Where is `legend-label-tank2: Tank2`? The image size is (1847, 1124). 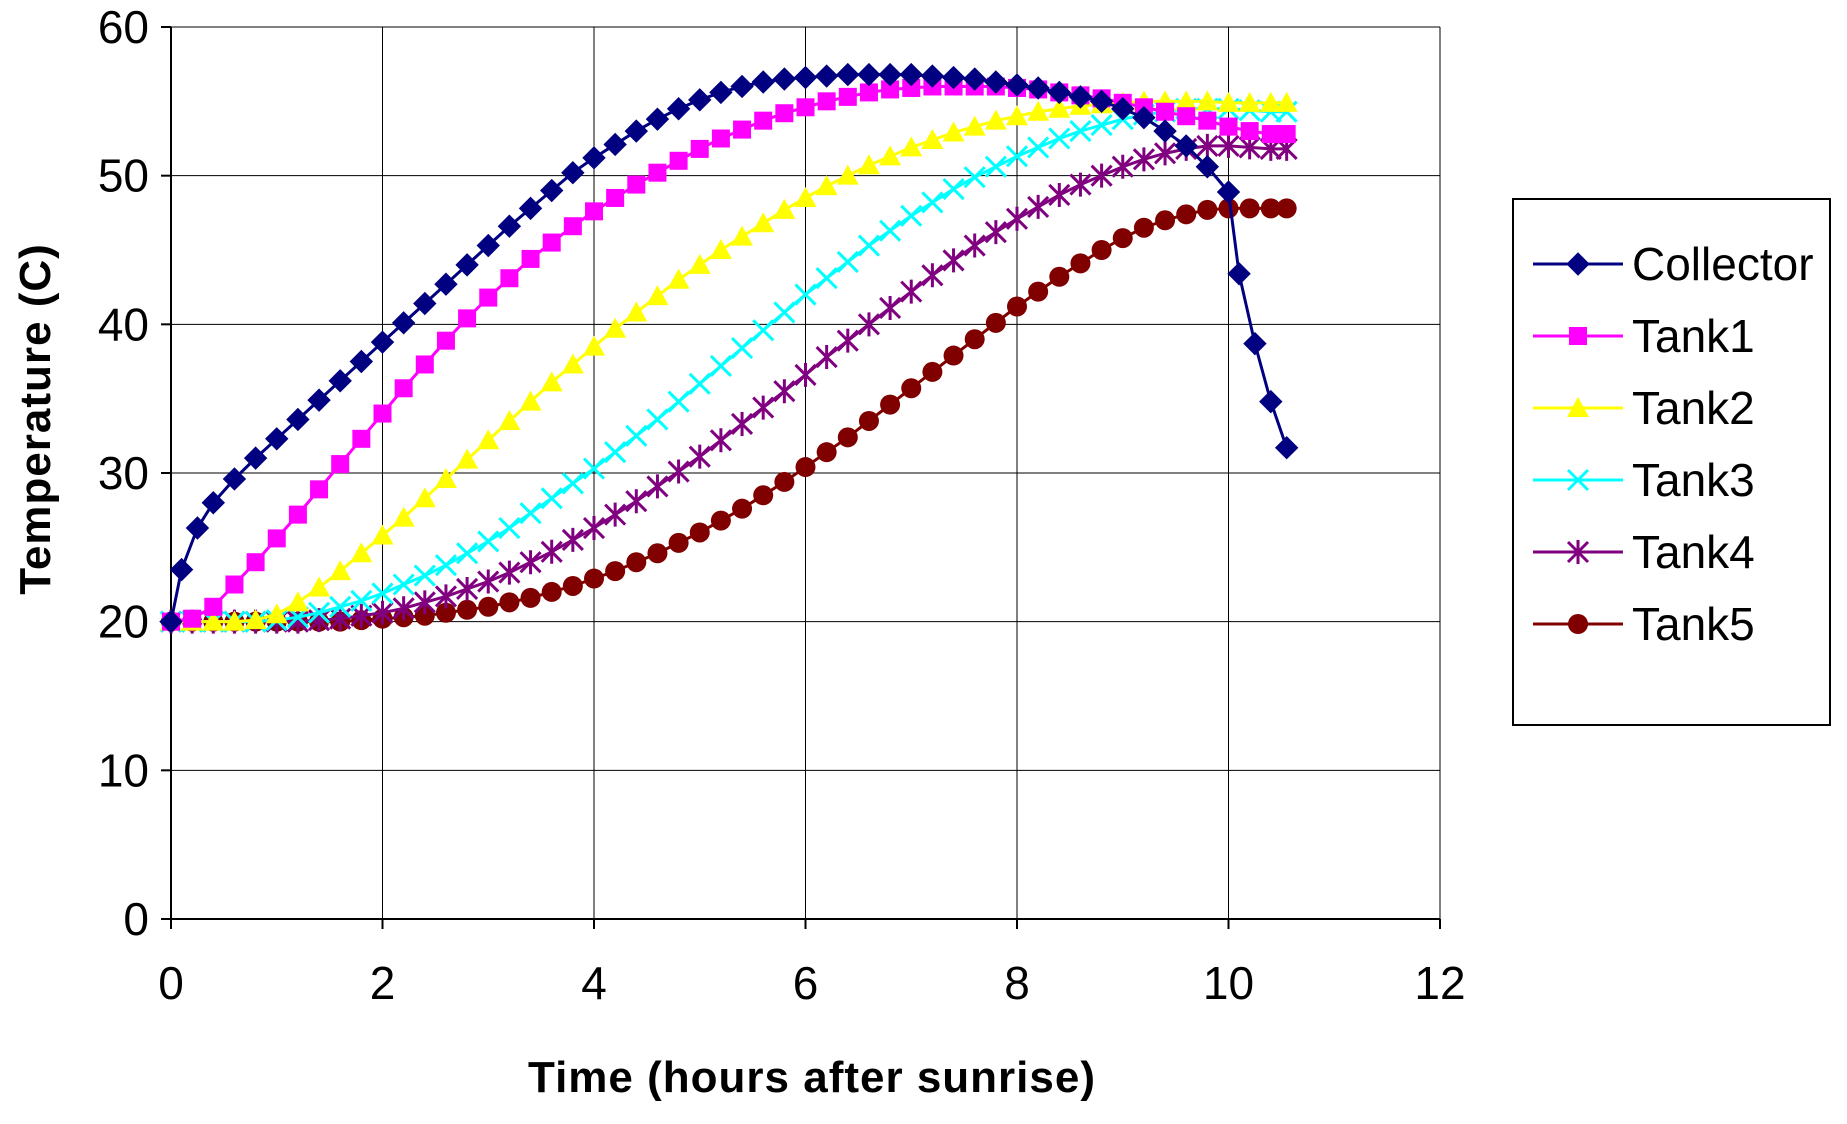
legend-label-tank2: Tank2 is located at coordinates (1693, 408).